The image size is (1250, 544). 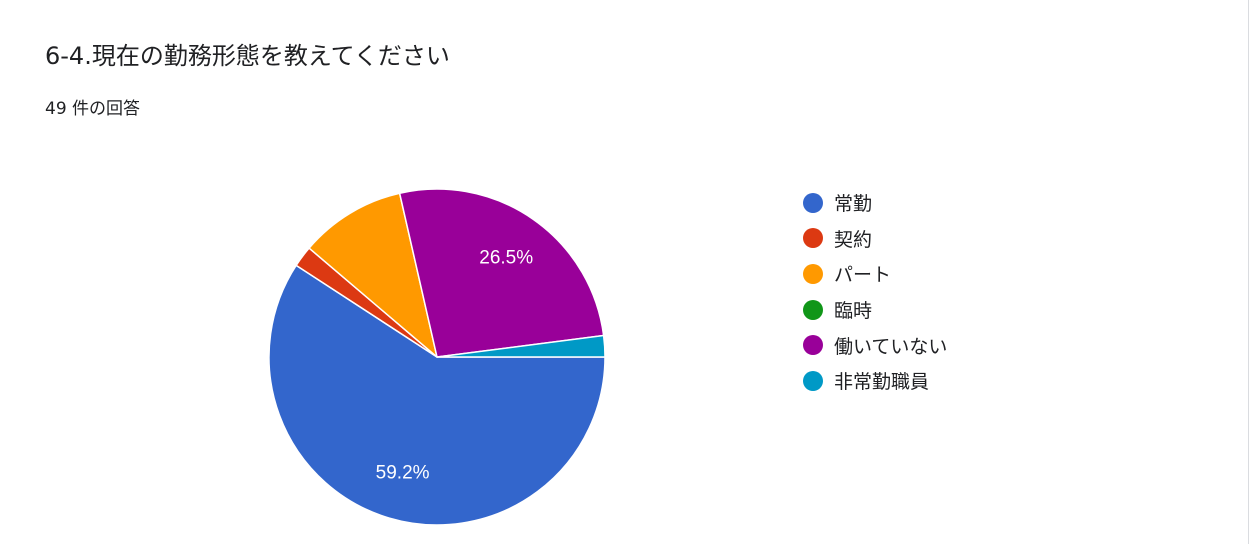 I want to click on legend-item-2: 契約, so click(x=875, y=239).